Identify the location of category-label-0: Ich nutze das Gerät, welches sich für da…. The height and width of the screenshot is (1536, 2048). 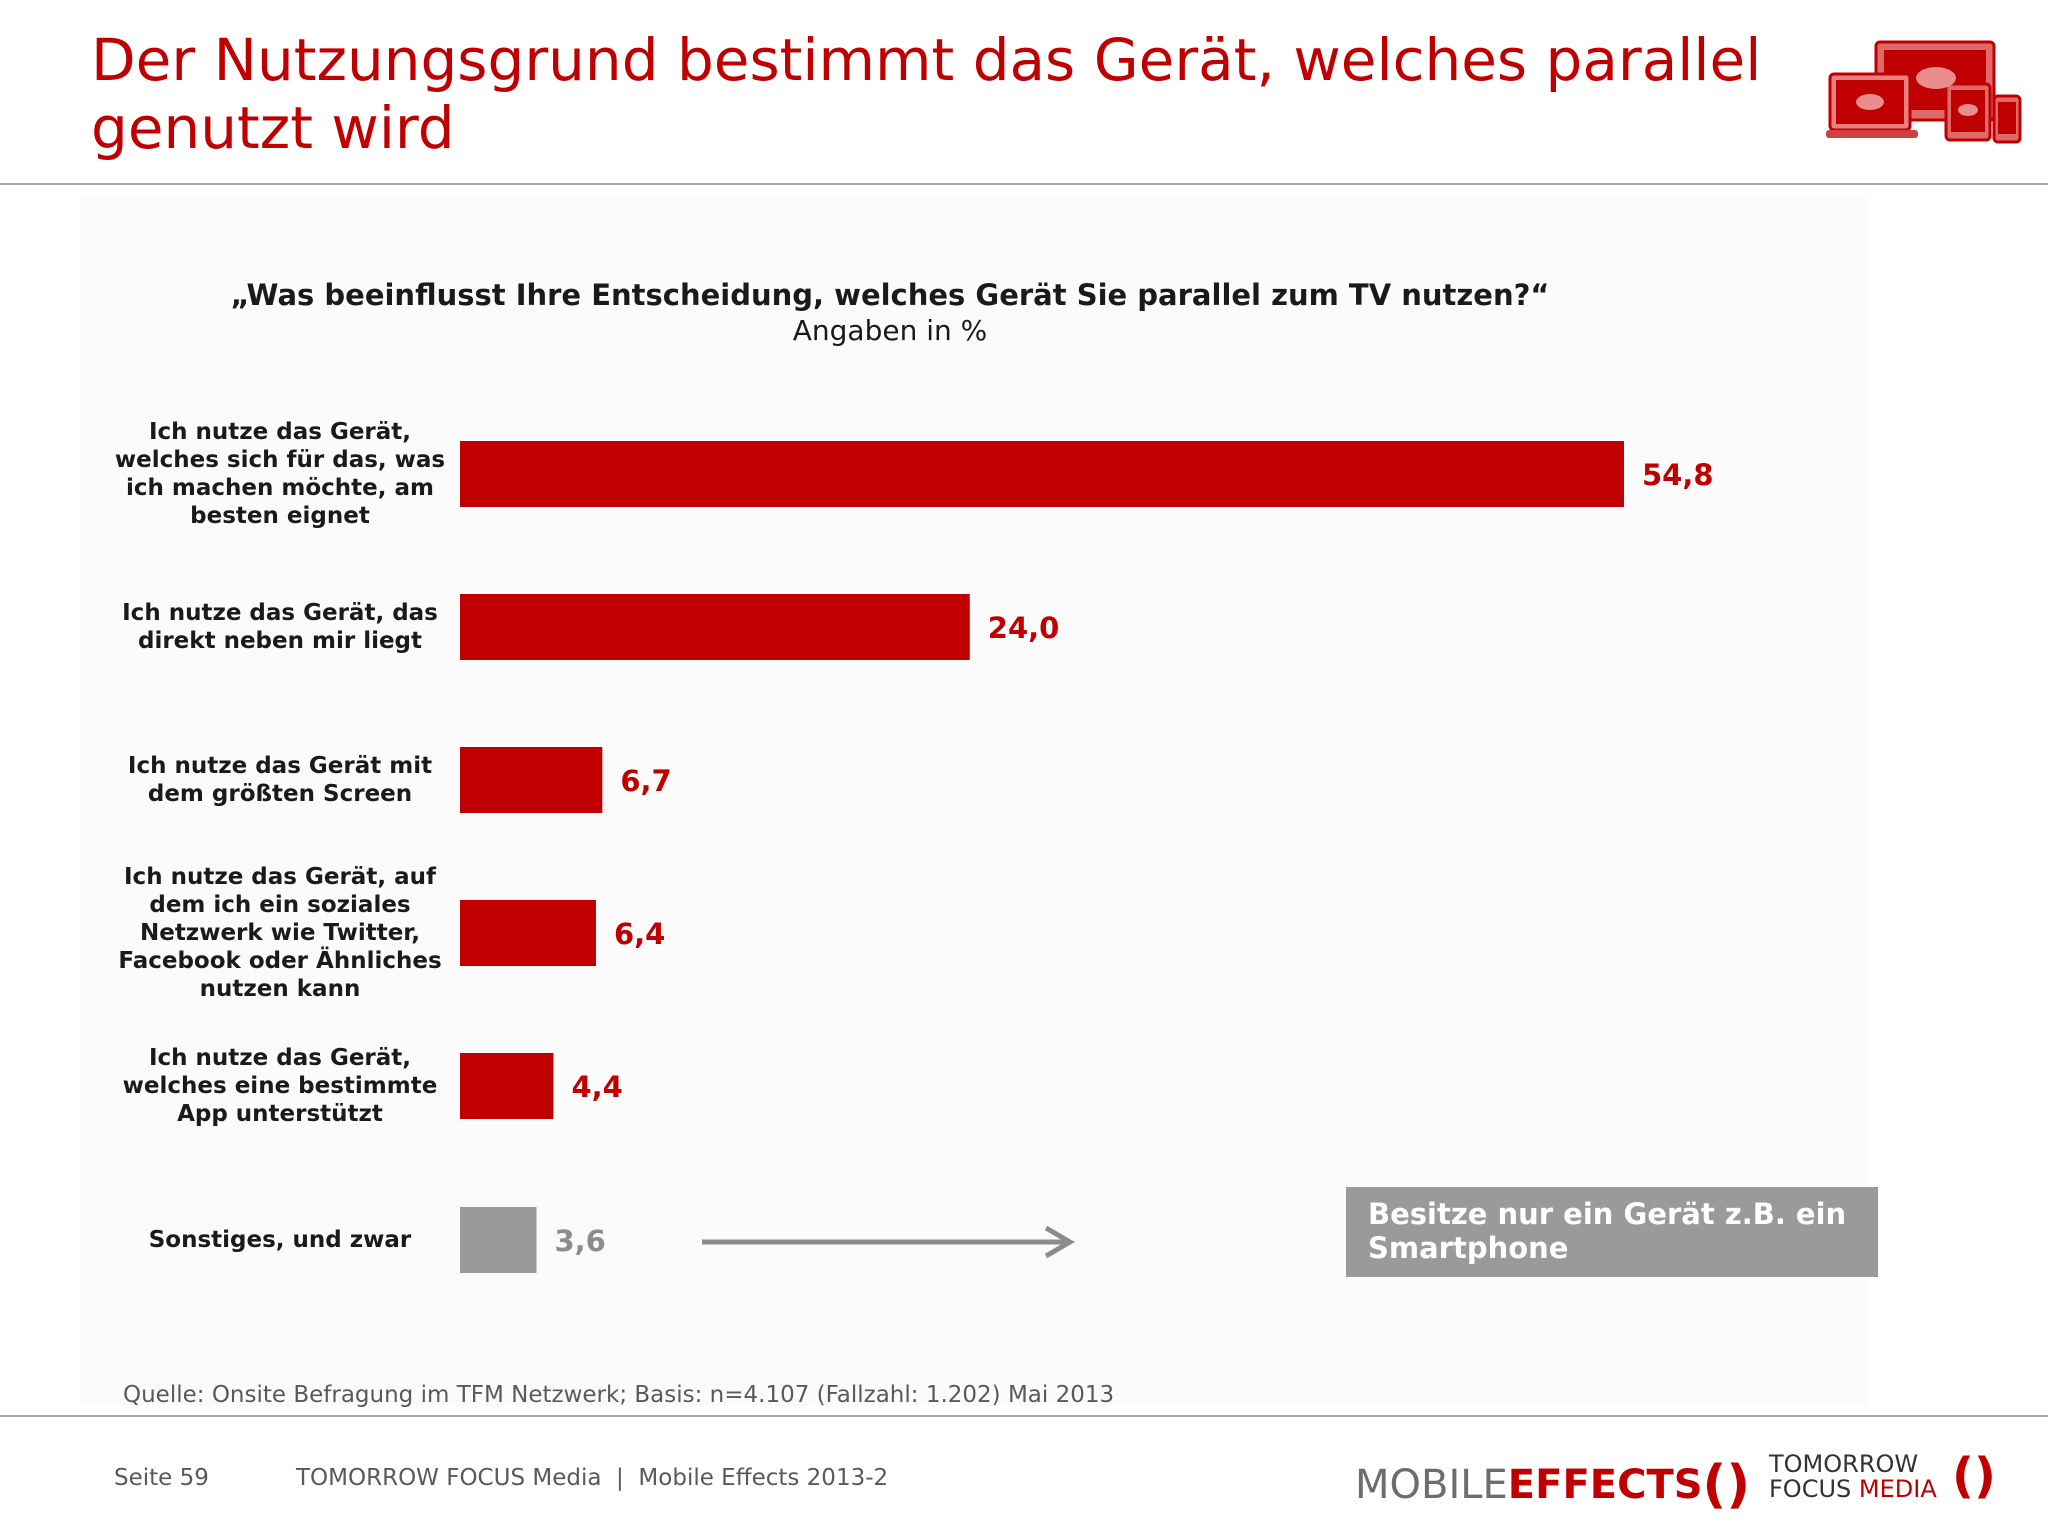
(280, 474).